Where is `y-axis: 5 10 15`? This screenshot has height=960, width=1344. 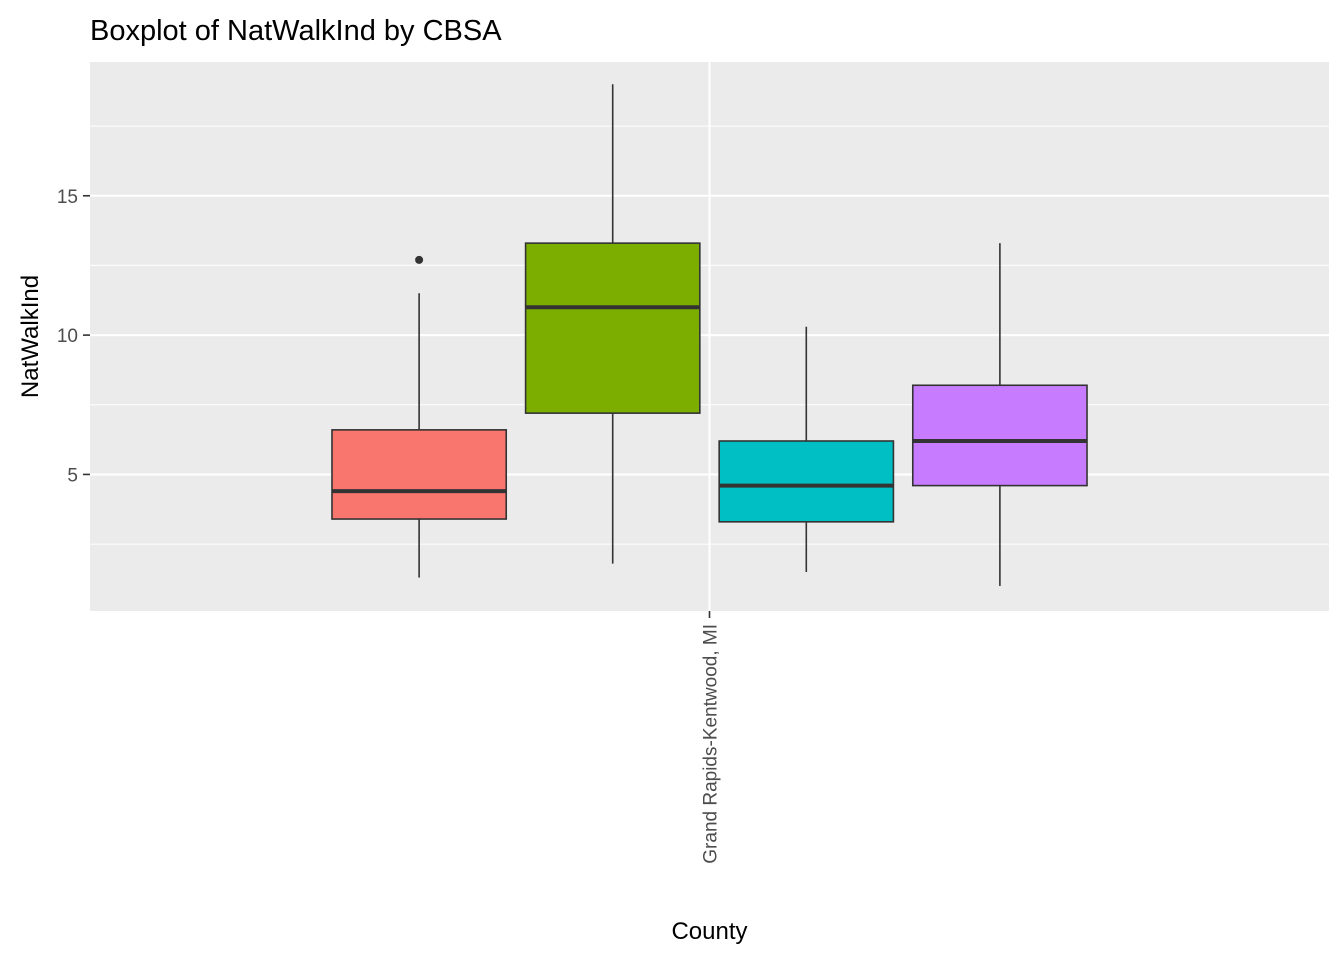 y-axis: 5 10 15 is located at coordinates (73, 336).